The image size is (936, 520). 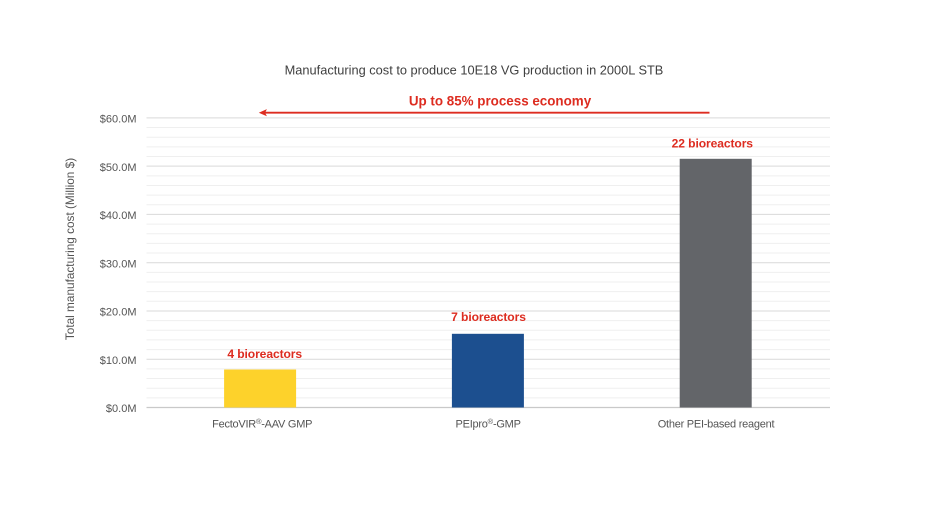 What do you see at coordinates (118, 313) in the screenshot?
I see `svg-text: $20.0M` at bounding box center [118, 313].